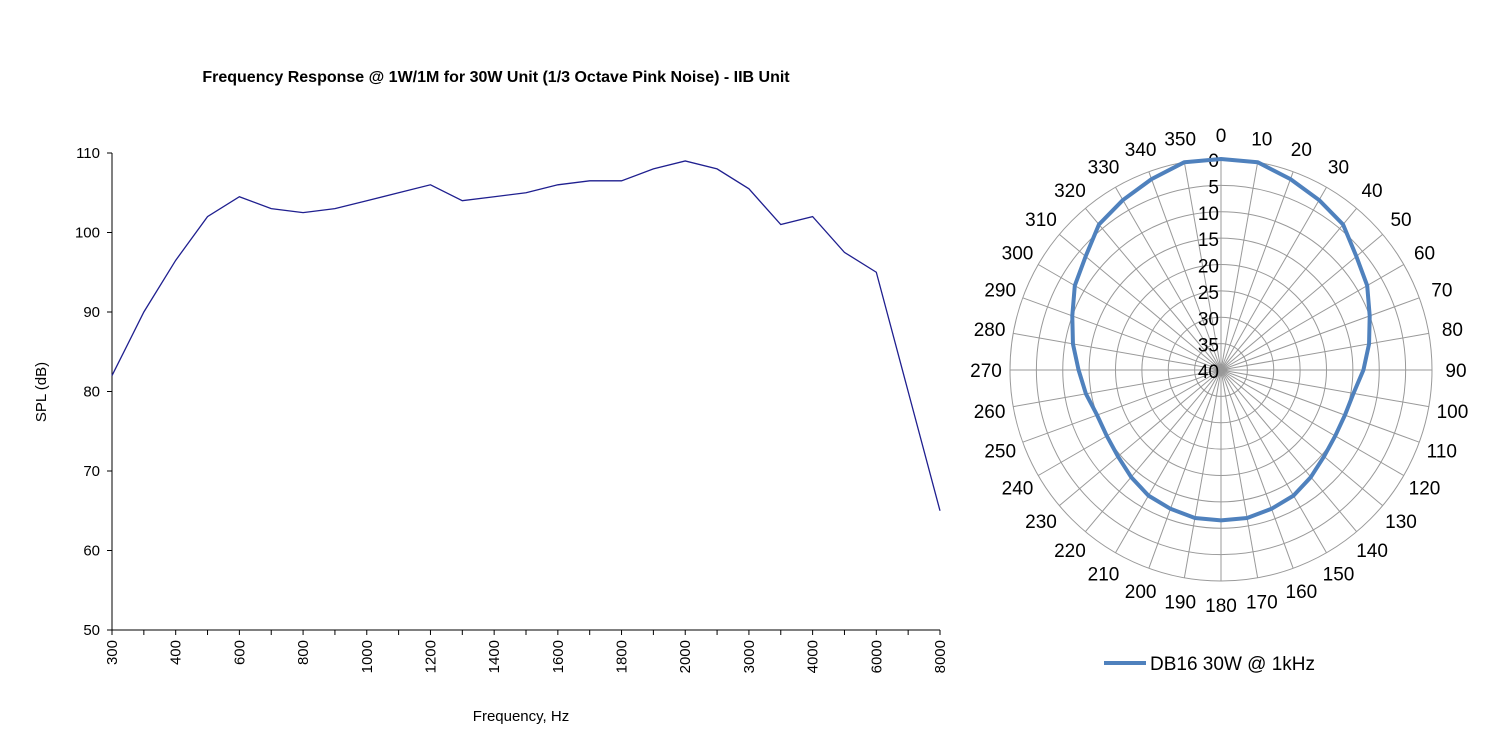  What do you see at coordinates (1441, 291) in the screenshot?
I see `angle-label: 70` at bounding box center [1441, 291].